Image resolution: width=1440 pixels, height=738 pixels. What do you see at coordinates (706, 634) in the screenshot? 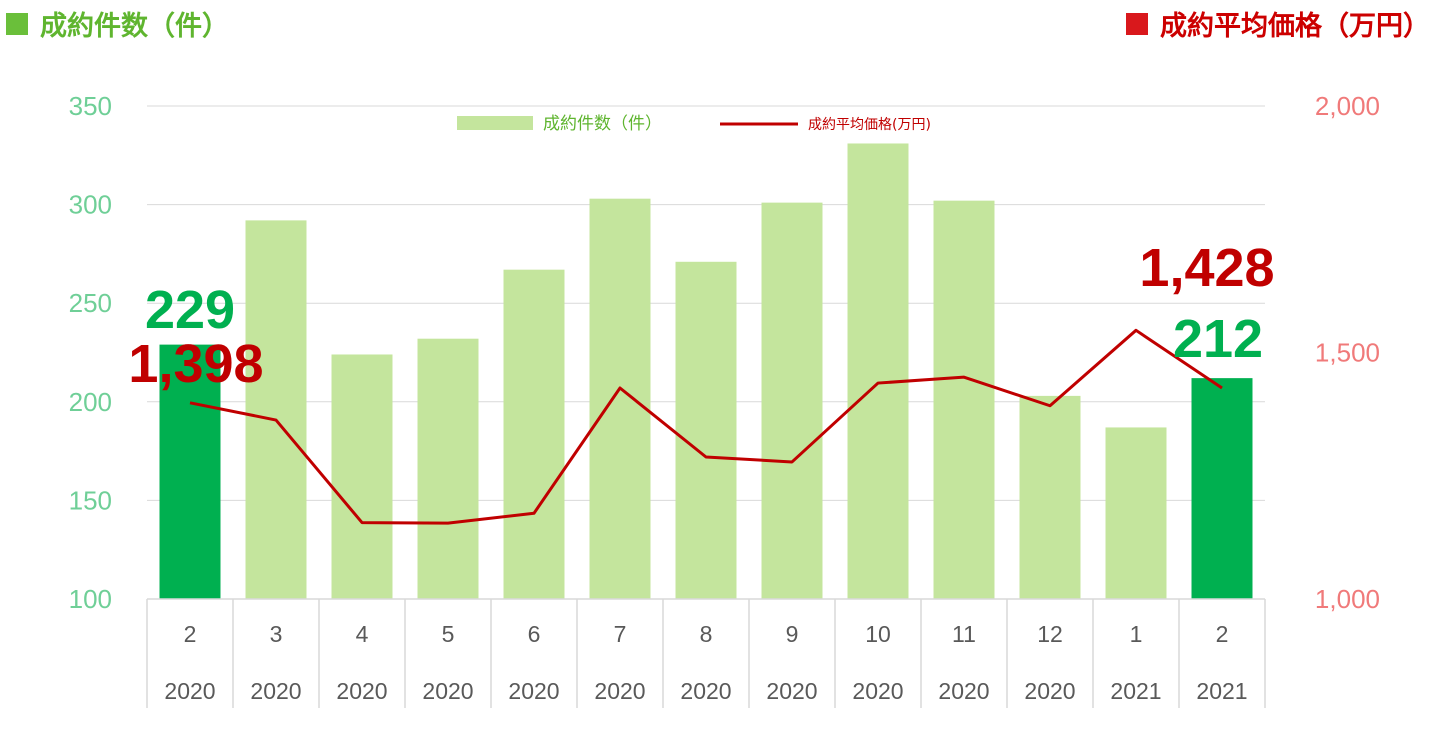
I see `month-tick-label: 8` at bounding box center [706, 634].